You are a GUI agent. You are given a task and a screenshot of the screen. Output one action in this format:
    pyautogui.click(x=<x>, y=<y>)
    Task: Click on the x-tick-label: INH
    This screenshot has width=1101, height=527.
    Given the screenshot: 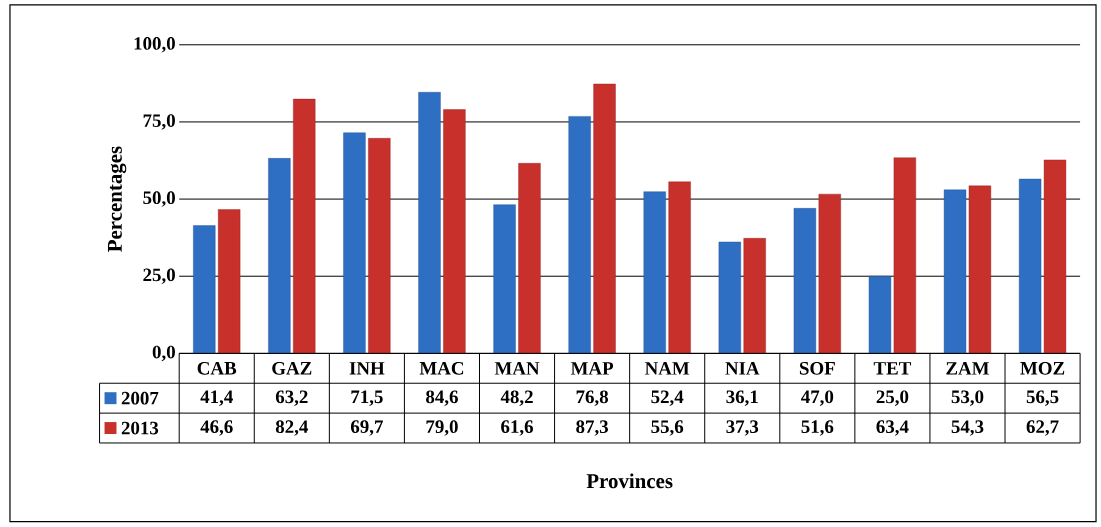 What is the action you would take?
    pyautogui.click(x=367, y=368)
    